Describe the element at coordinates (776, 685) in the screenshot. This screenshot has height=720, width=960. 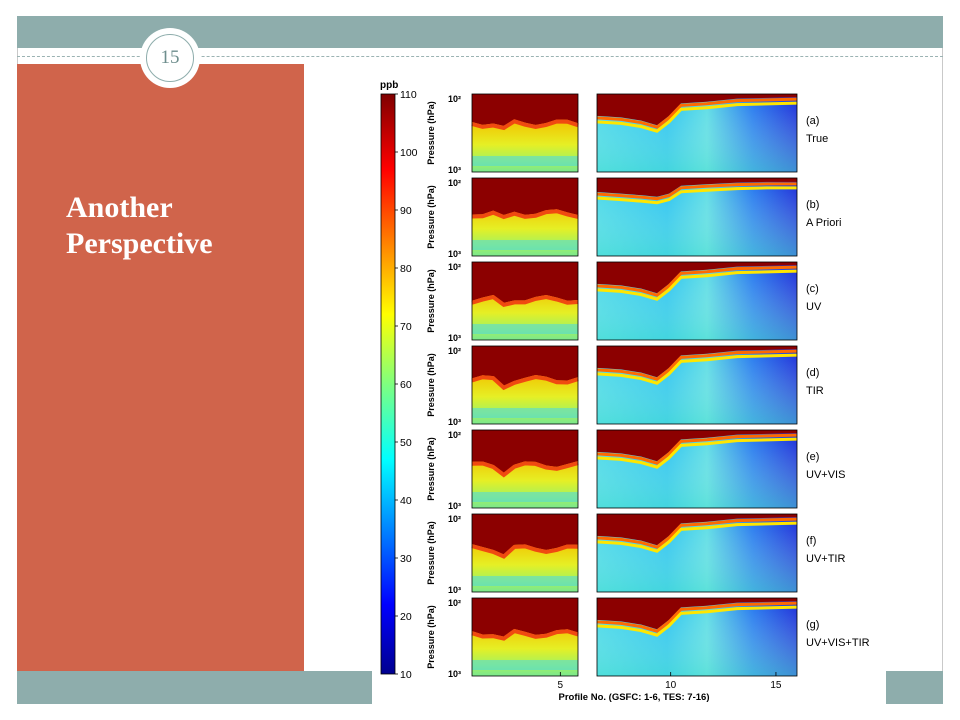
I see `x-tick-label: 15` at that location.